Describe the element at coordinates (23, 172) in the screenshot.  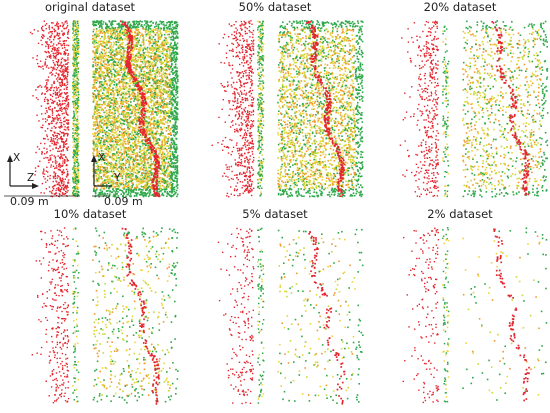
I see `xz-axes-icon` at that location.